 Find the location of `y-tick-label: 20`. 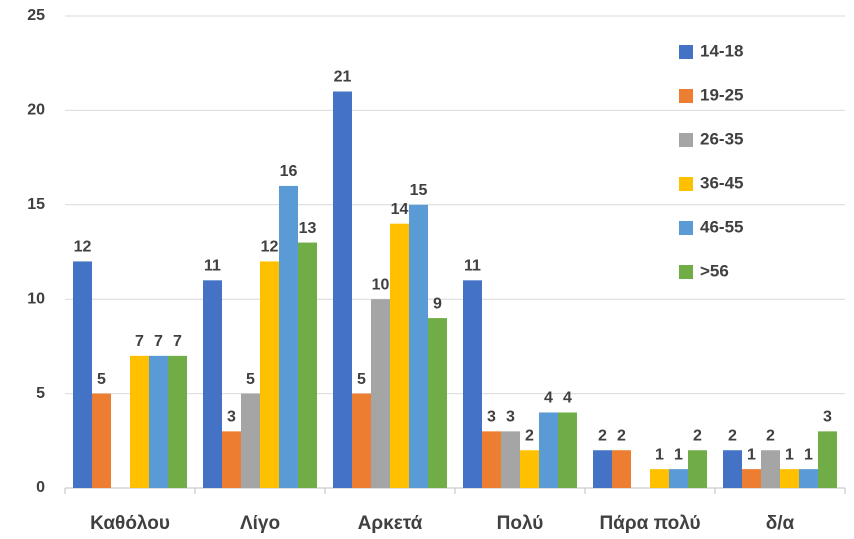

y-tick-label: 20 is located at coordinates (36, 110).